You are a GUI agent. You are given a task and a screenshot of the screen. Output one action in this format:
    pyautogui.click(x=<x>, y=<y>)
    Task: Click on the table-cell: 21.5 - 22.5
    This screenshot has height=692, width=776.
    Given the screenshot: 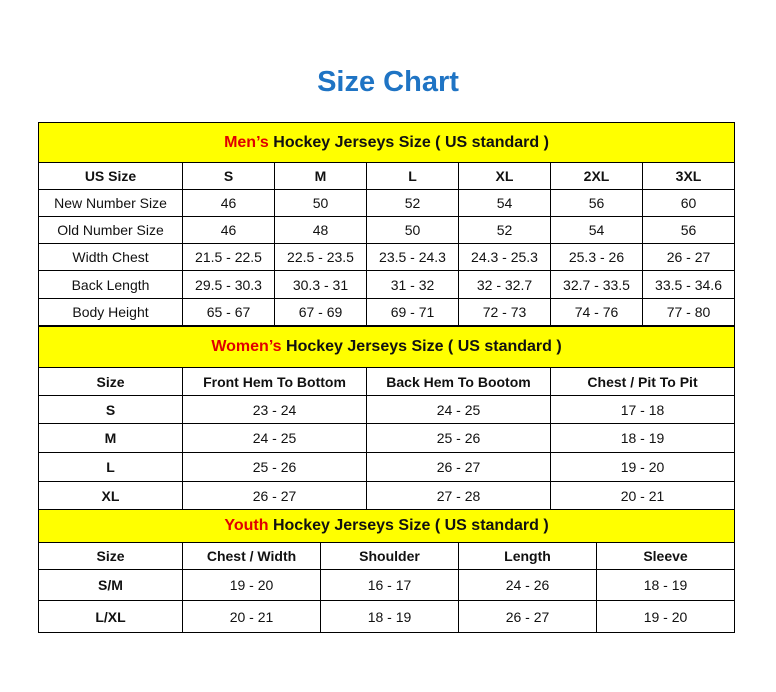 What is the action you would take?
    pyautogui.click(x=228, y=257)
    